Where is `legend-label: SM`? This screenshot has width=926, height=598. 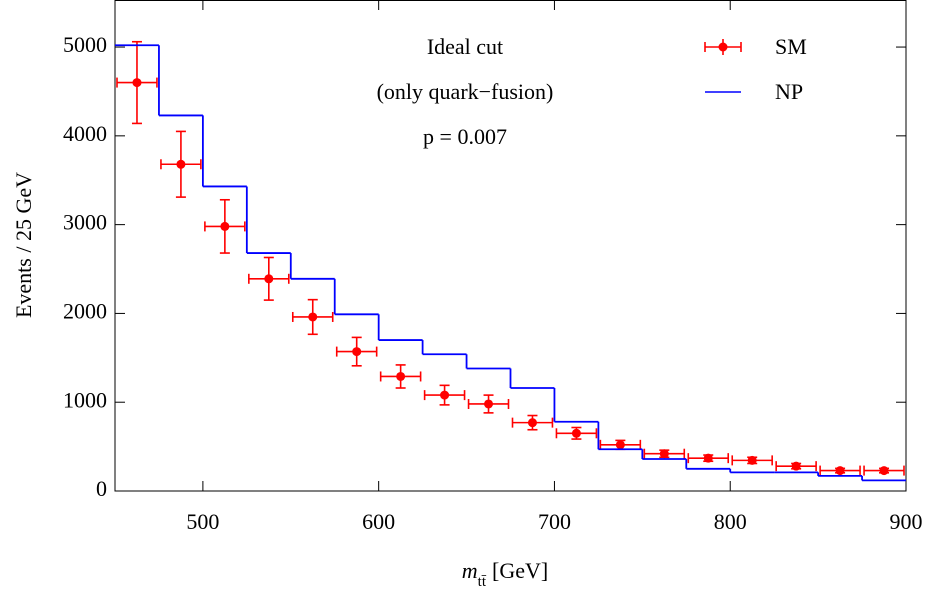 legend-label: SM is located at coordinates (791, 46).